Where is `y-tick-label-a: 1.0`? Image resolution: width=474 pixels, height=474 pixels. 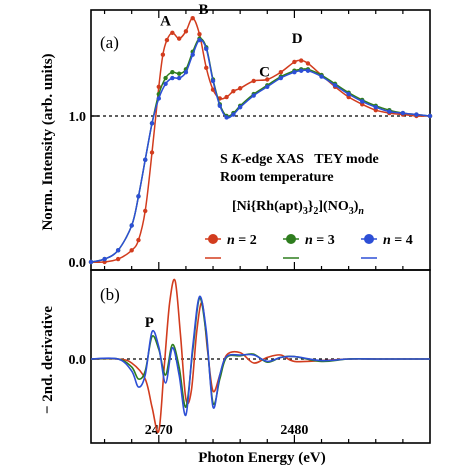
y-tick-label-a: 1.0 is located at coordinates (78, 117).